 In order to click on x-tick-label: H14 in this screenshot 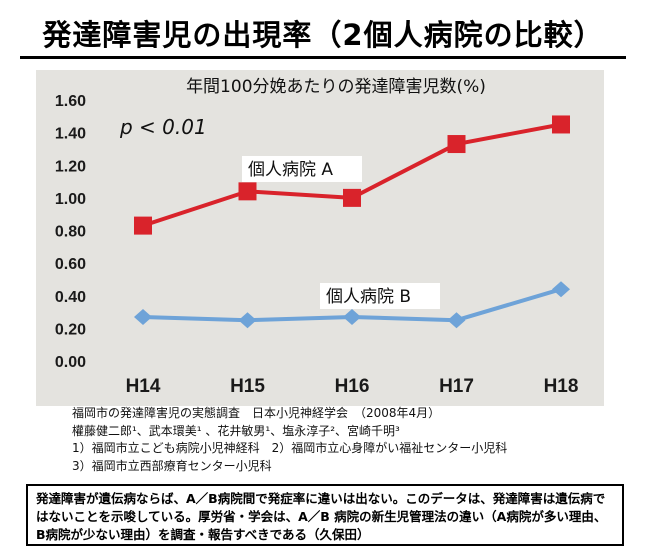, I will do `click(143, 386)`.